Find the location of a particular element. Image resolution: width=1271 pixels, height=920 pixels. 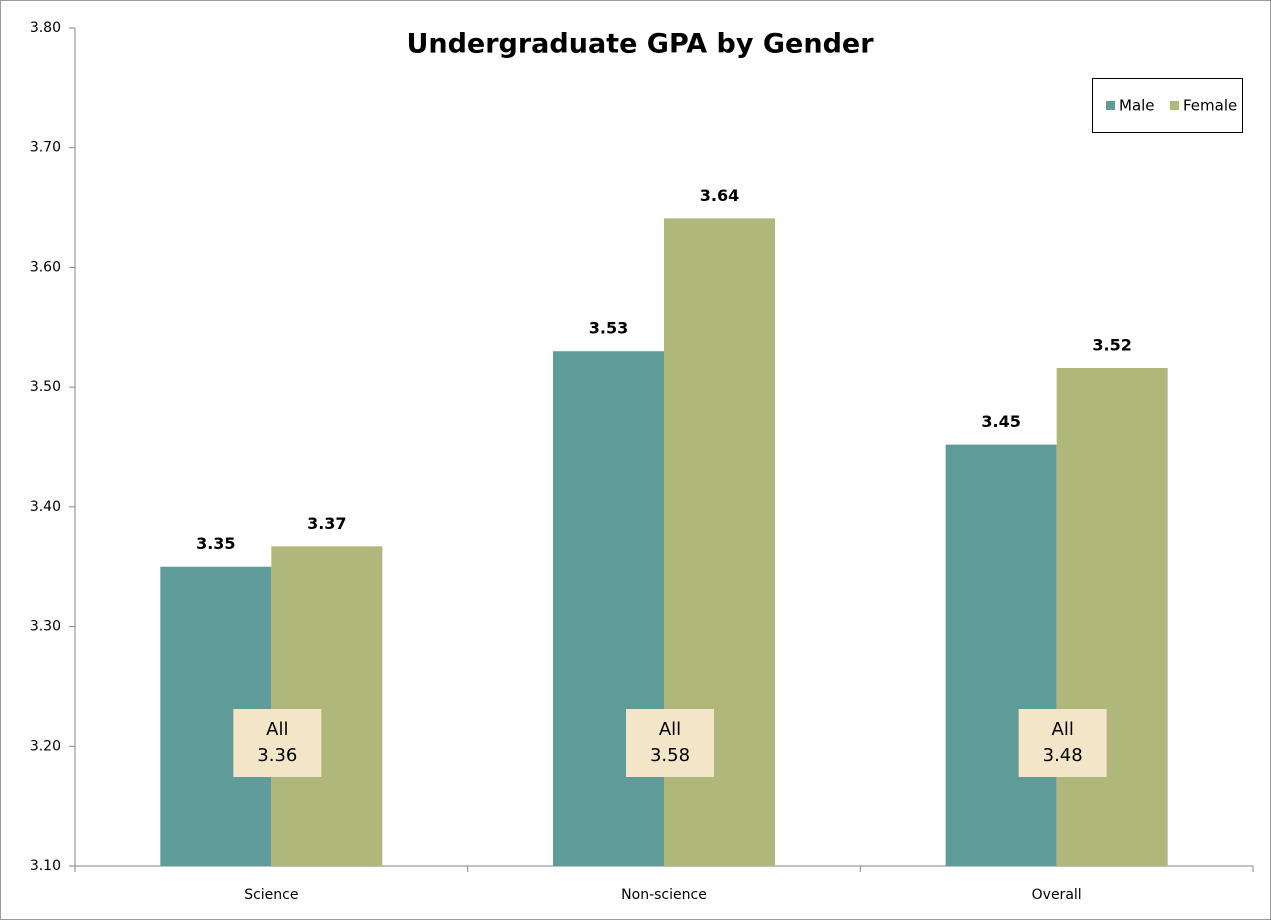

chart-title: Undergraduate GPA by Gender is located at coordinates (640, 44).